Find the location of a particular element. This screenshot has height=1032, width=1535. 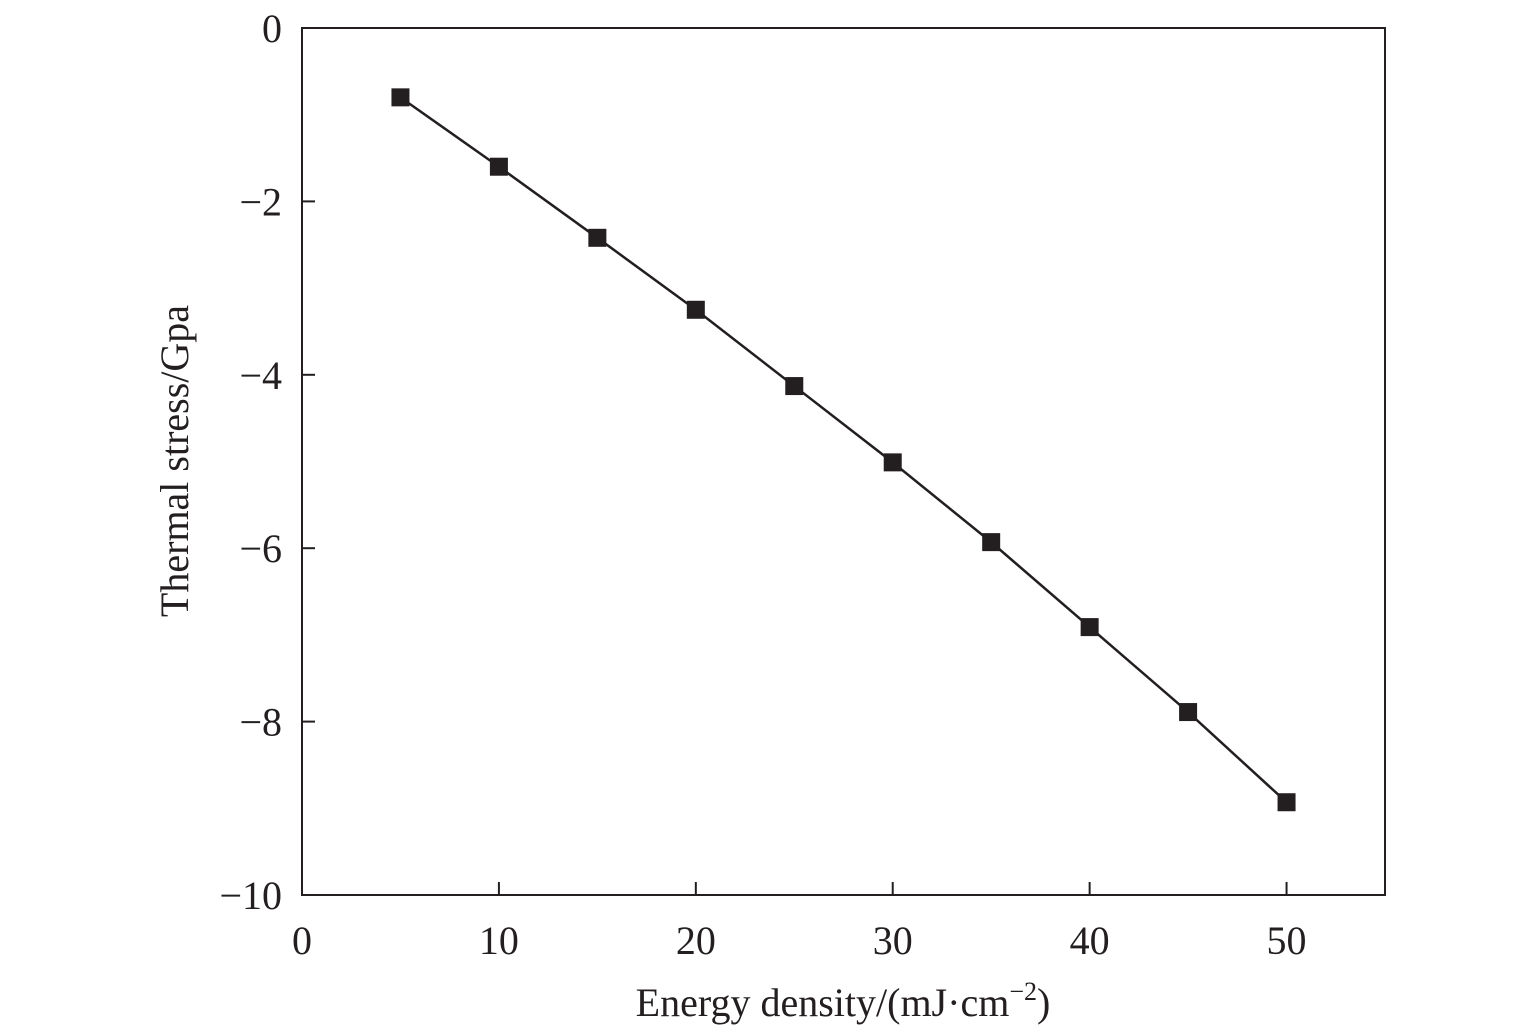

x-tick-label: 10 is located at coordinates (499, 940).